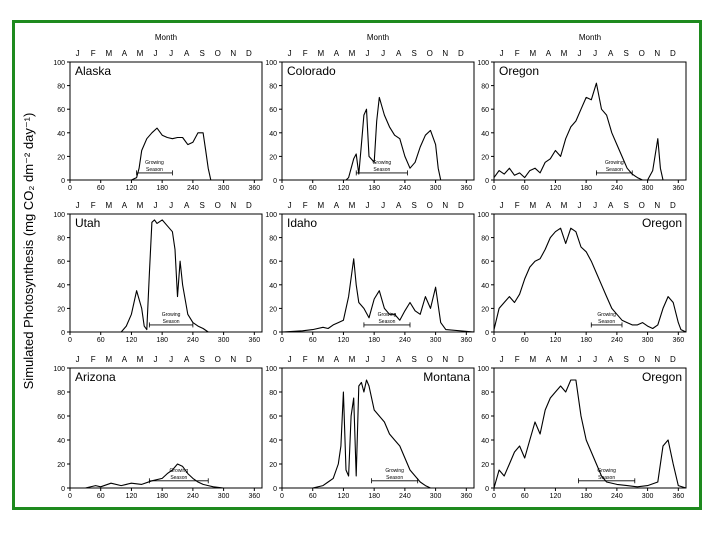 The width and height of the screenshot is (720, 540). Describe the element at coordinates (519, 71) in the screenshot. I see `state-label: Oregon` at that location.